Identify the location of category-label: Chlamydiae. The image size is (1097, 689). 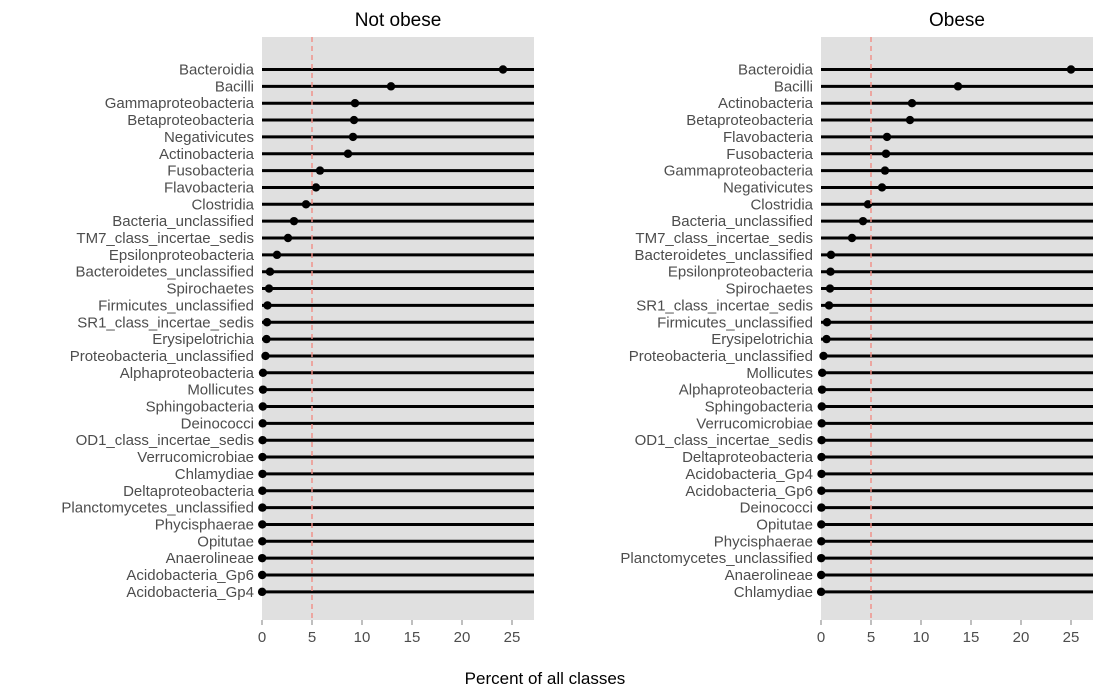
(214, 474).